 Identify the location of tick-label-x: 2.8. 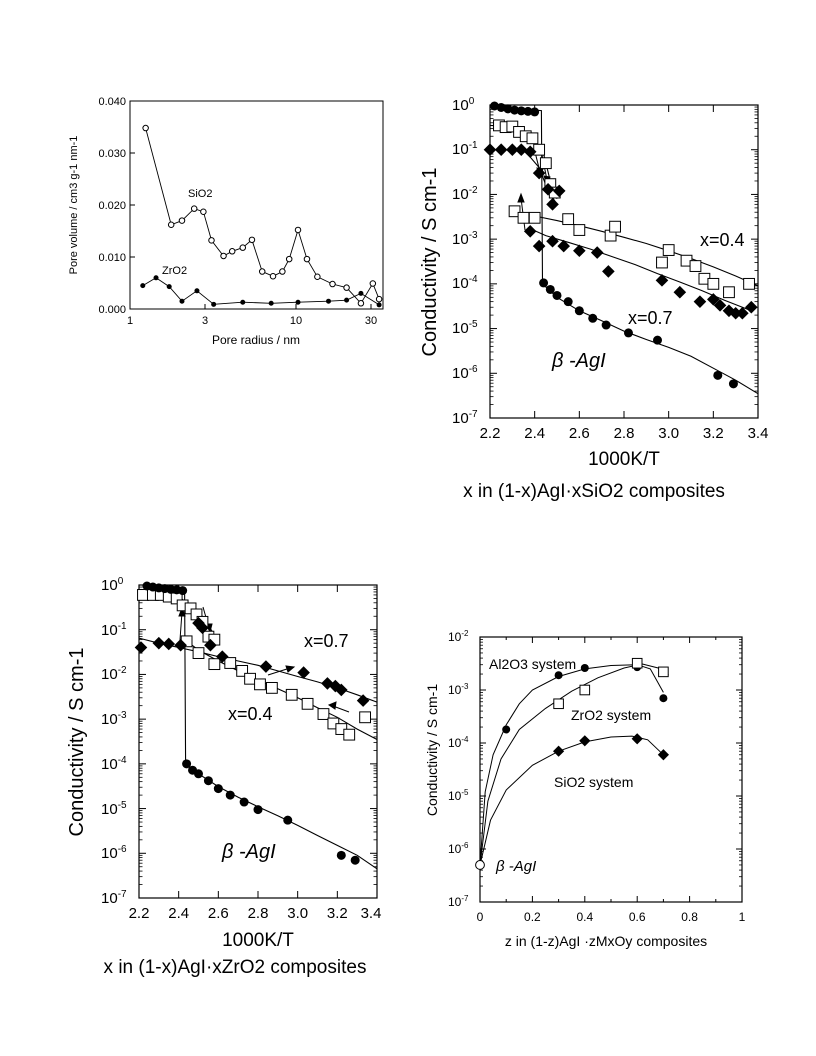
(624, 433).